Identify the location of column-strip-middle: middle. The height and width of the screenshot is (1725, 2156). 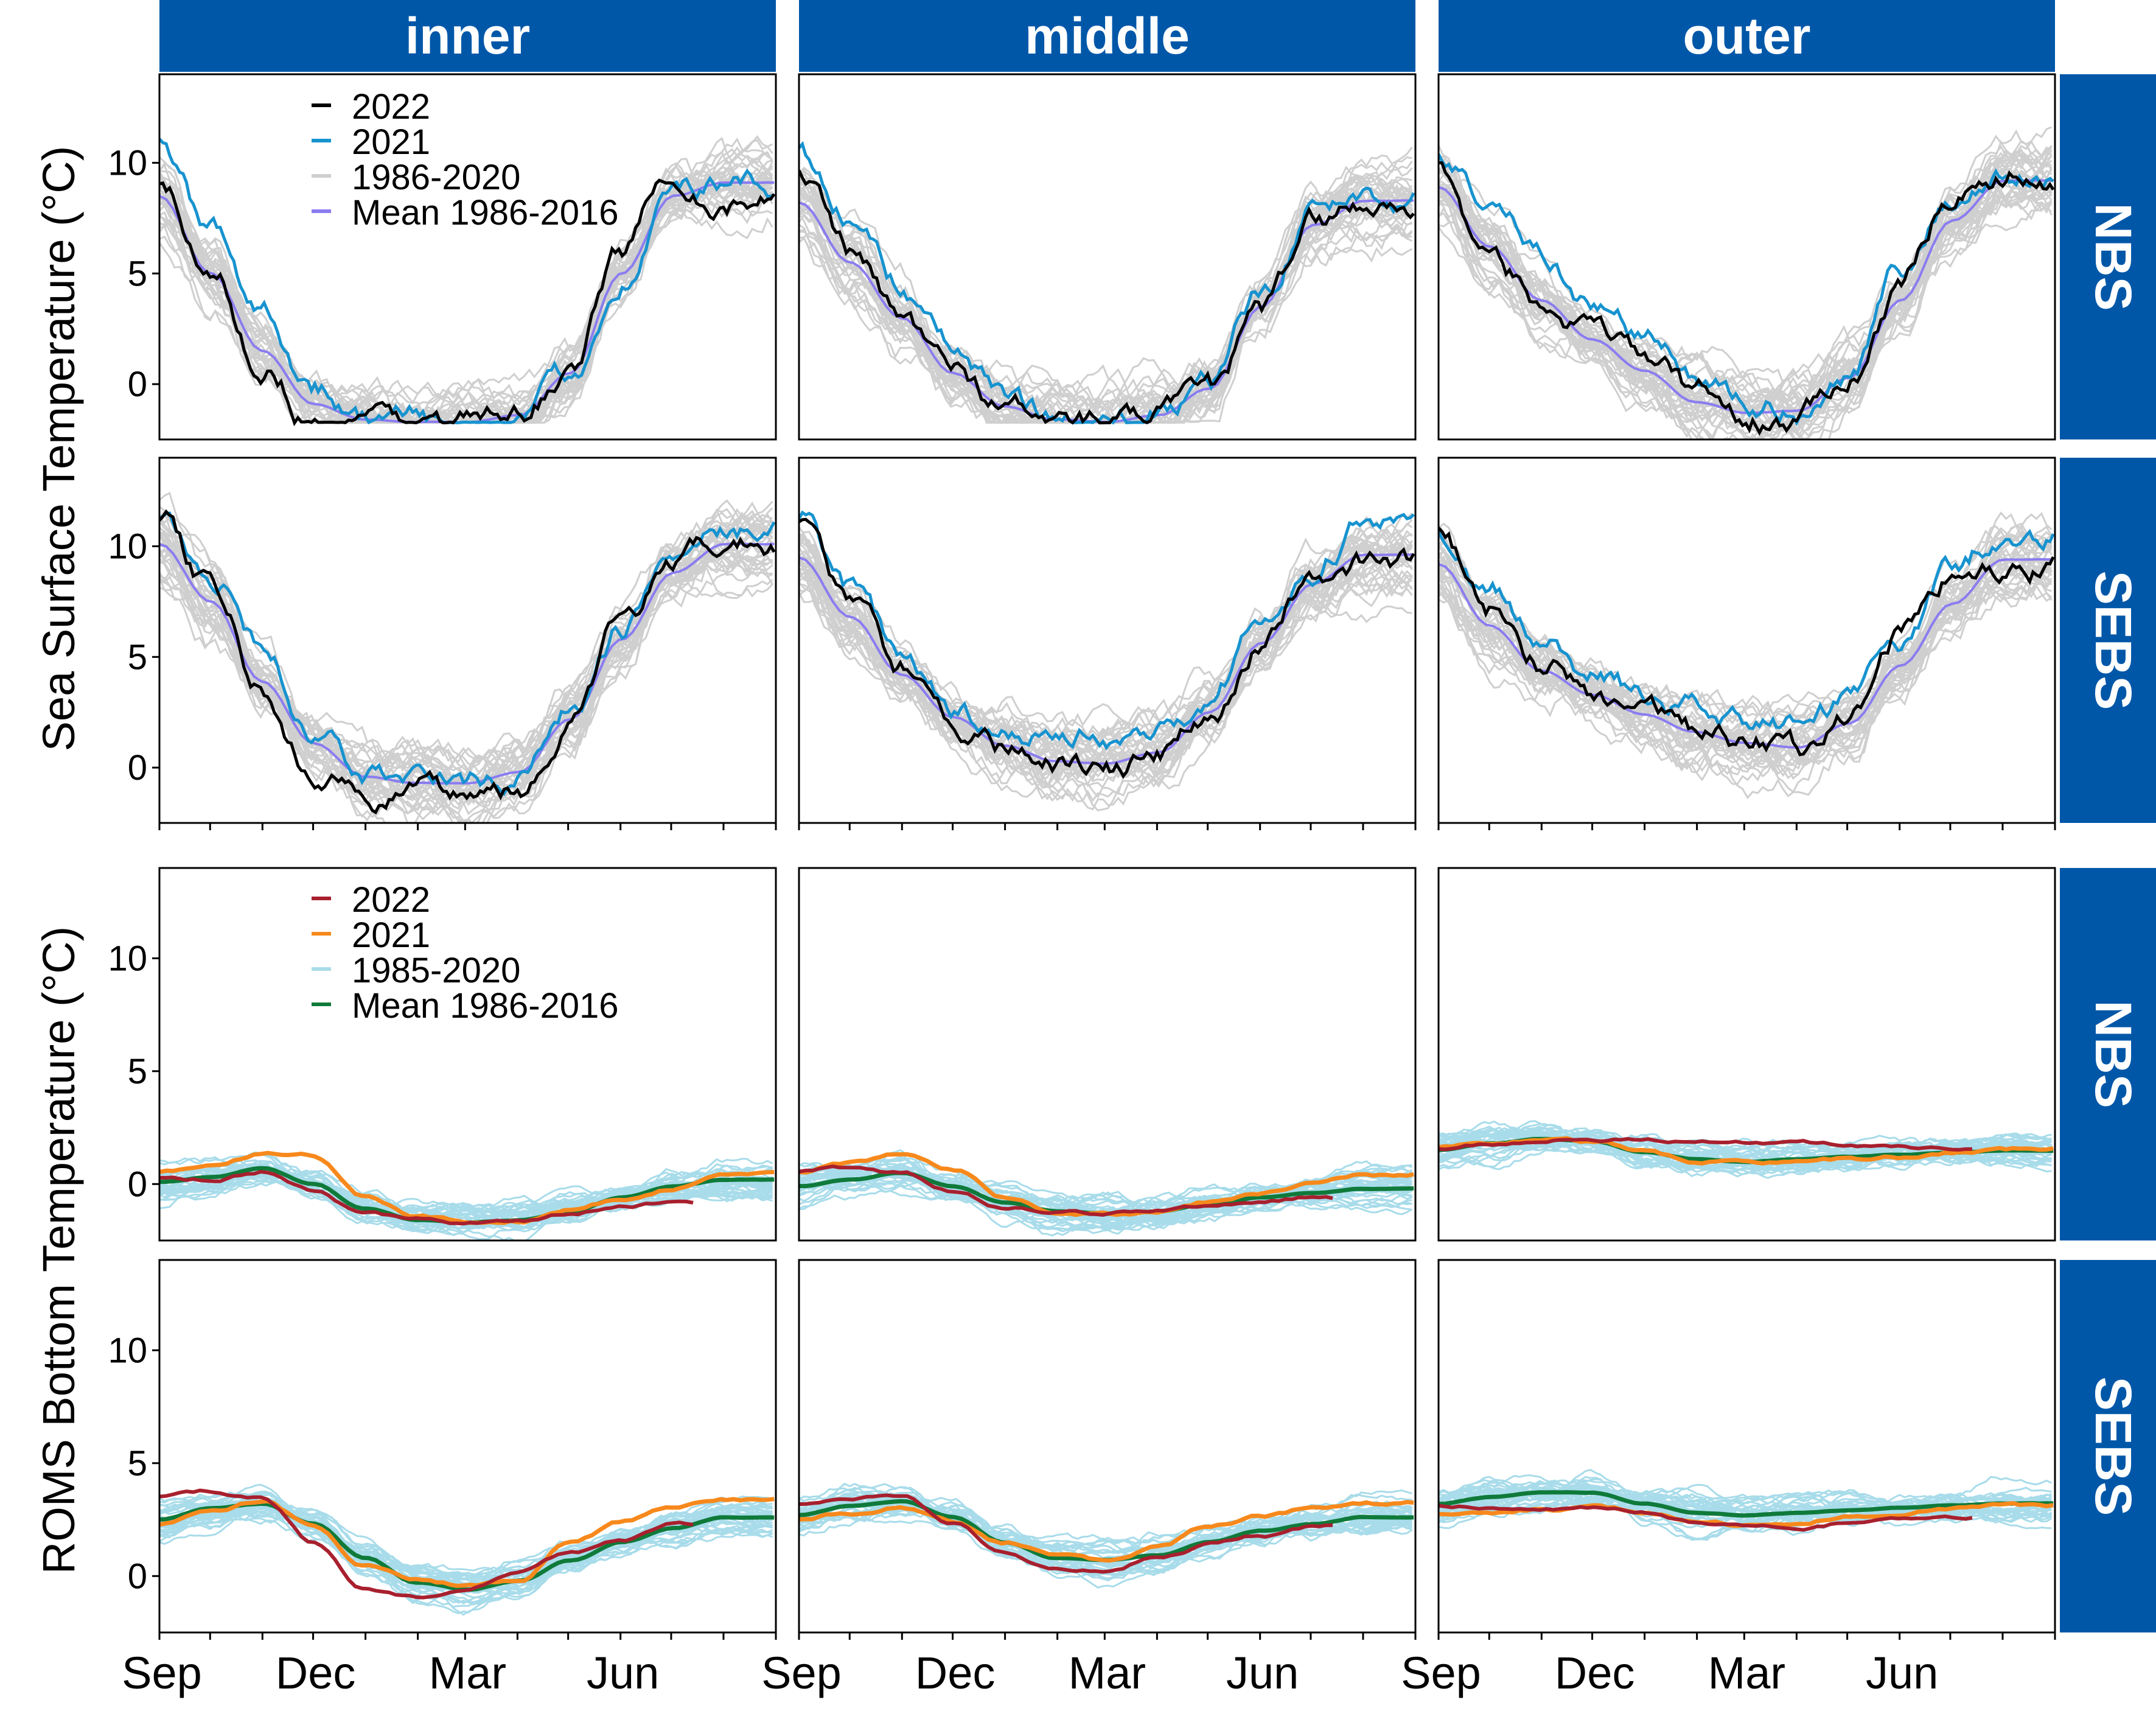
(1107, 36).